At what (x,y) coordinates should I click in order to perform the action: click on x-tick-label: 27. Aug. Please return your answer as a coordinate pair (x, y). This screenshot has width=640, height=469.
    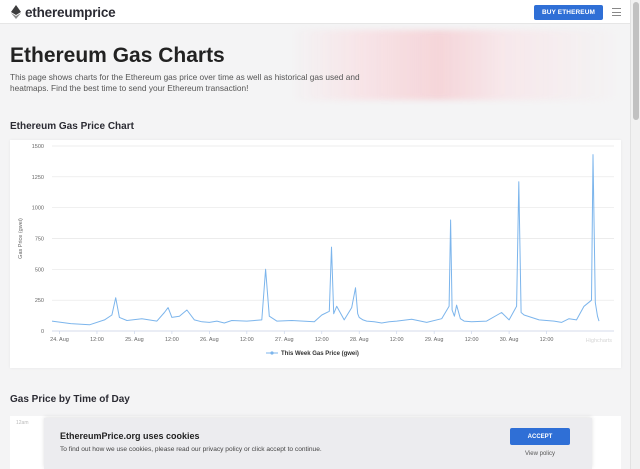
    Looking at the image, I should click on (284, 340).